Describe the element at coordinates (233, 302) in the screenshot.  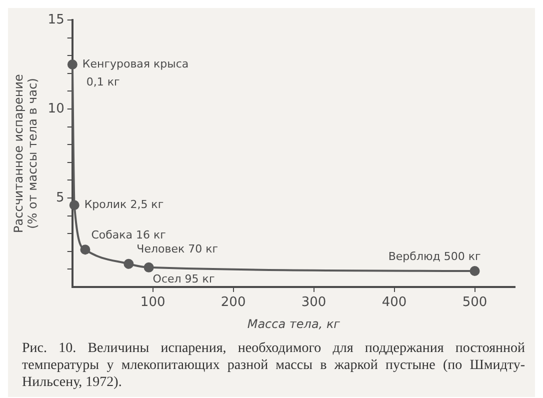
I see `x-tick-label: 200` at that location.